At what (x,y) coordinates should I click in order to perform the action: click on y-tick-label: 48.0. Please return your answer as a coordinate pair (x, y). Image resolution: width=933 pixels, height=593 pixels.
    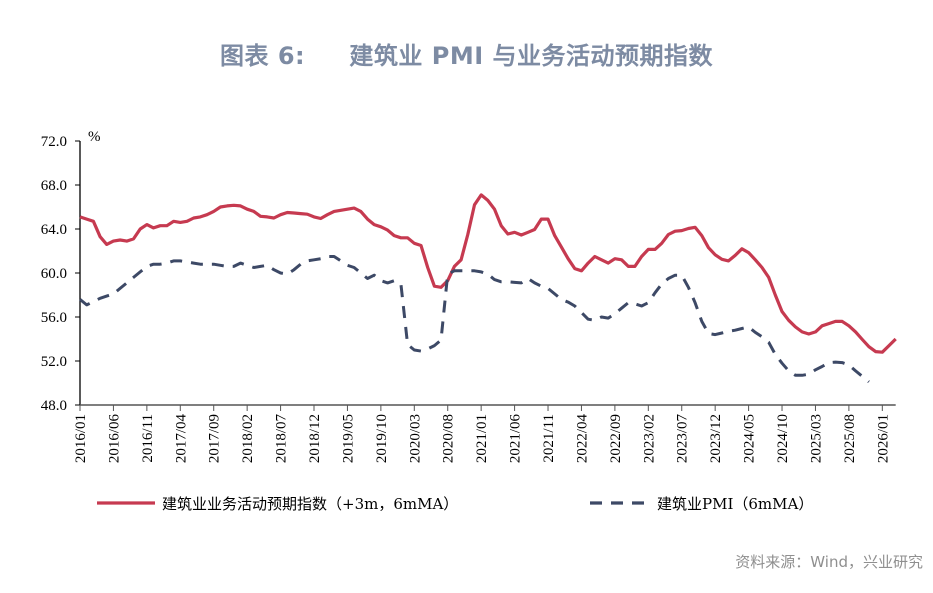
    Looking at the image, I should click on (54, 406).